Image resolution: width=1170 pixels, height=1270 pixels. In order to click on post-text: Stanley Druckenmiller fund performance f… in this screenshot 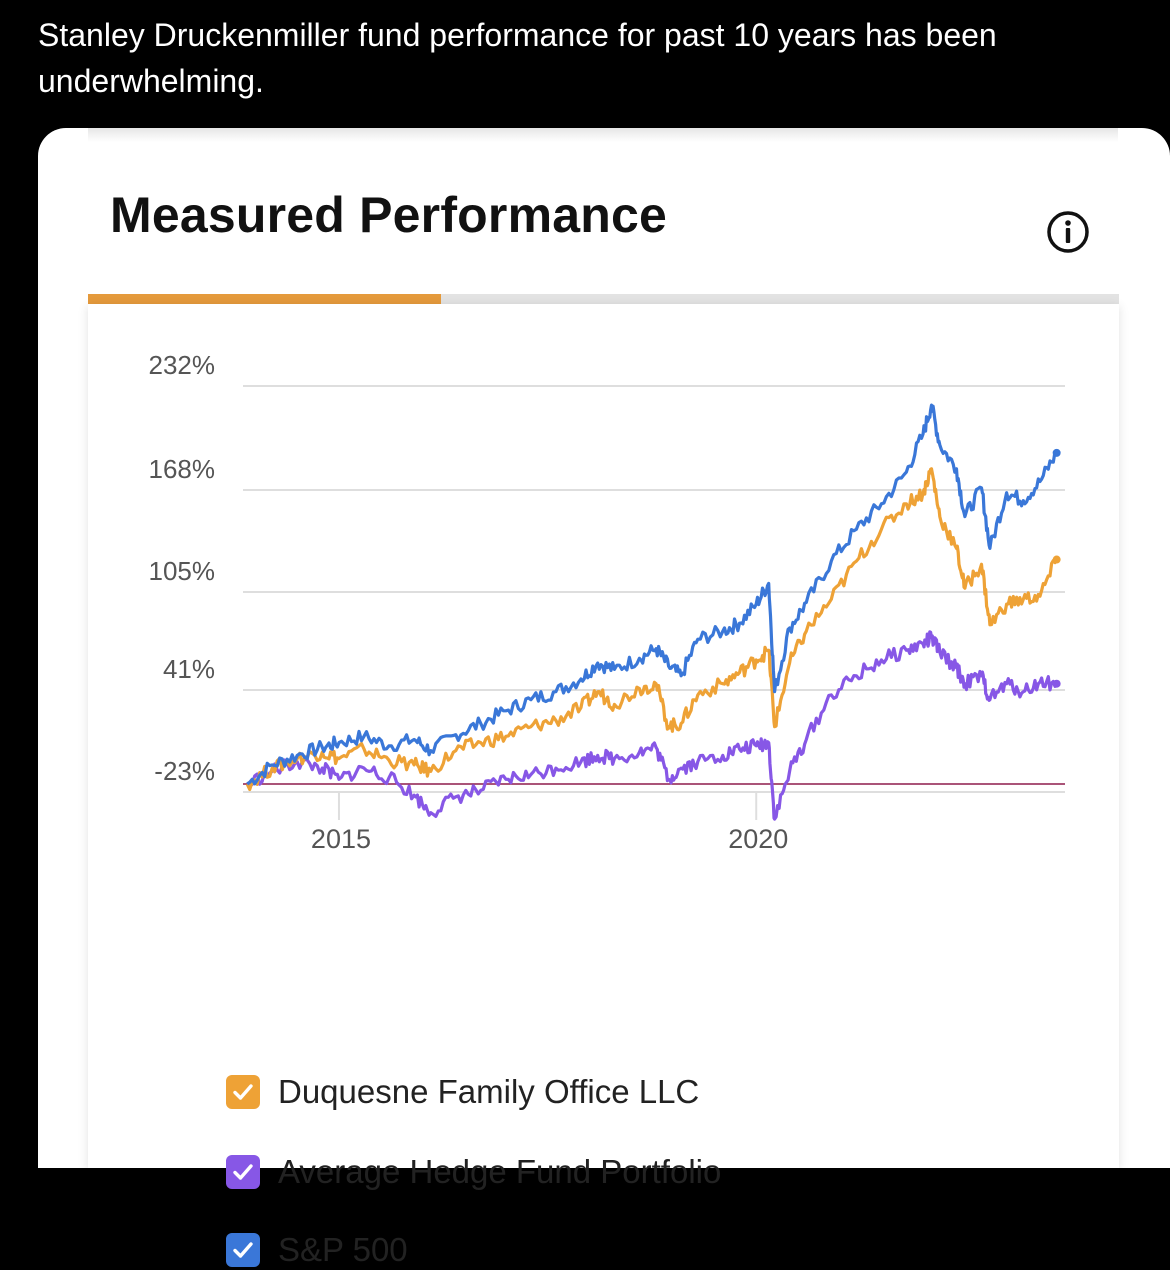, I will do `click(517, 58)`.